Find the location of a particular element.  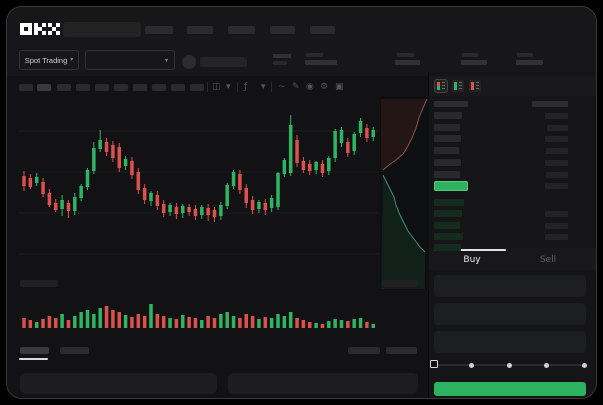

buy-submit-button is located at coordinates (510, 389).